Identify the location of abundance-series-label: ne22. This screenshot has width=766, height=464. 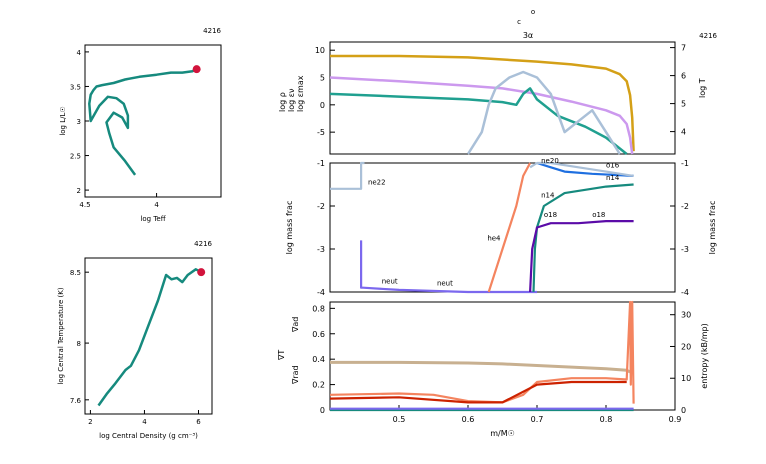
(377, 183).